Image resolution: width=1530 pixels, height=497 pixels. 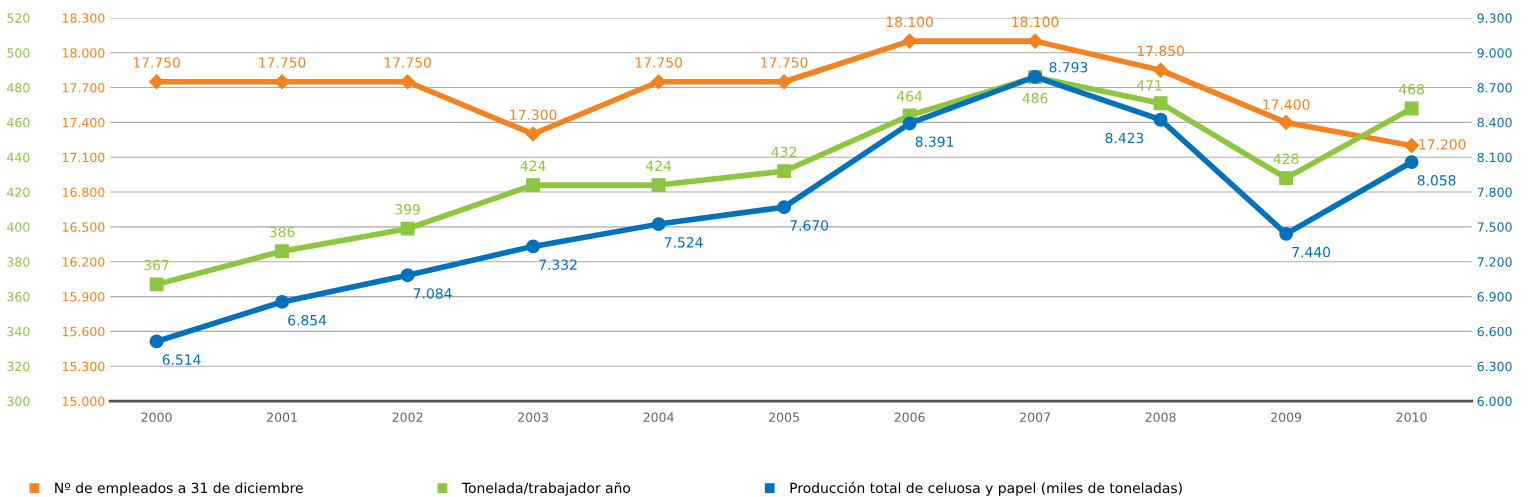 What do you see at coordinates (1286, 159) in the screenshot?
I see `data-label: 428` at bounding box center [1286, 159].